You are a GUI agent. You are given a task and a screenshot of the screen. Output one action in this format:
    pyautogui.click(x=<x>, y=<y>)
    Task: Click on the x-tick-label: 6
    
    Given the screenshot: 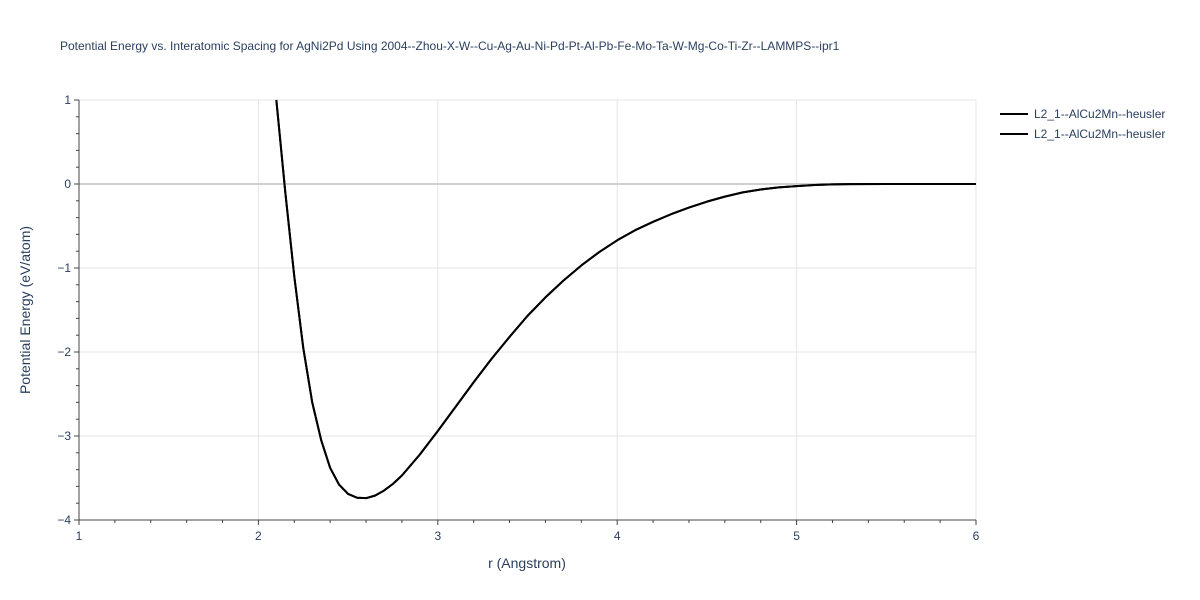 What is the action you would take?
    pyautogui.click(x=976, y=536)
    